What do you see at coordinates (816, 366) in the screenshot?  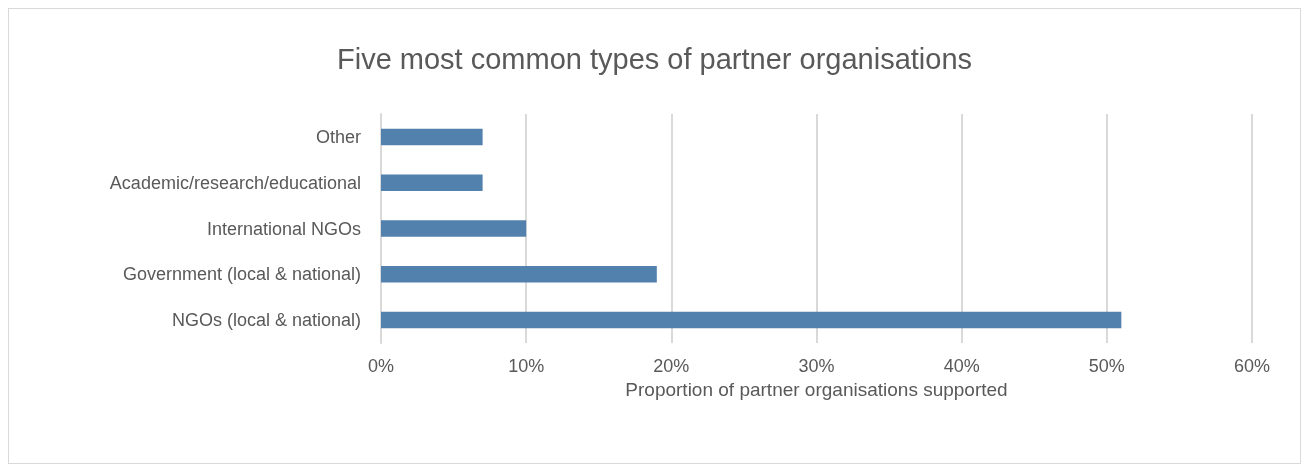 I see `x-tick-label: 30%` at bounding box center [816, 366].